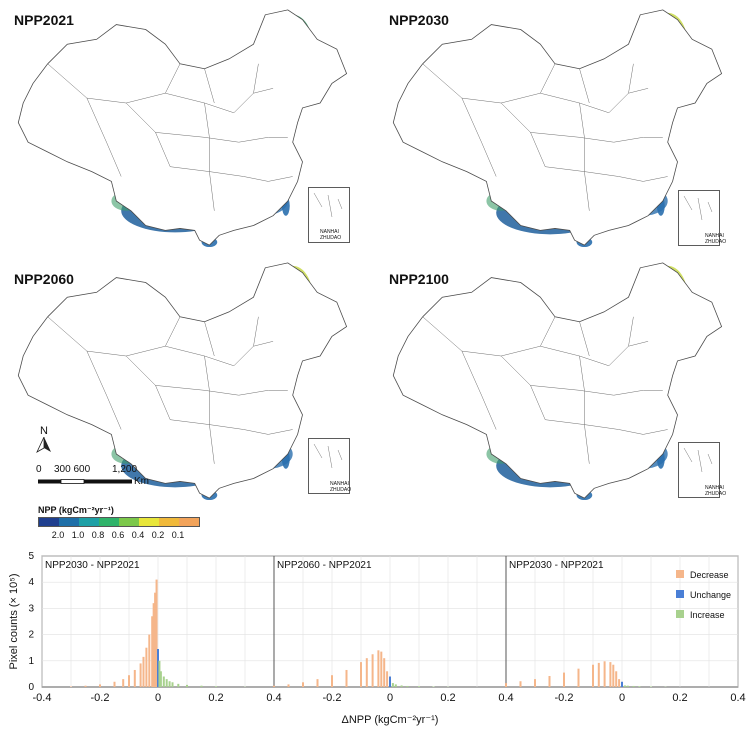  Describe the element at coordinates (138, 535) in the screenshot. I see `legend-tick-label: 0.4` at that location.